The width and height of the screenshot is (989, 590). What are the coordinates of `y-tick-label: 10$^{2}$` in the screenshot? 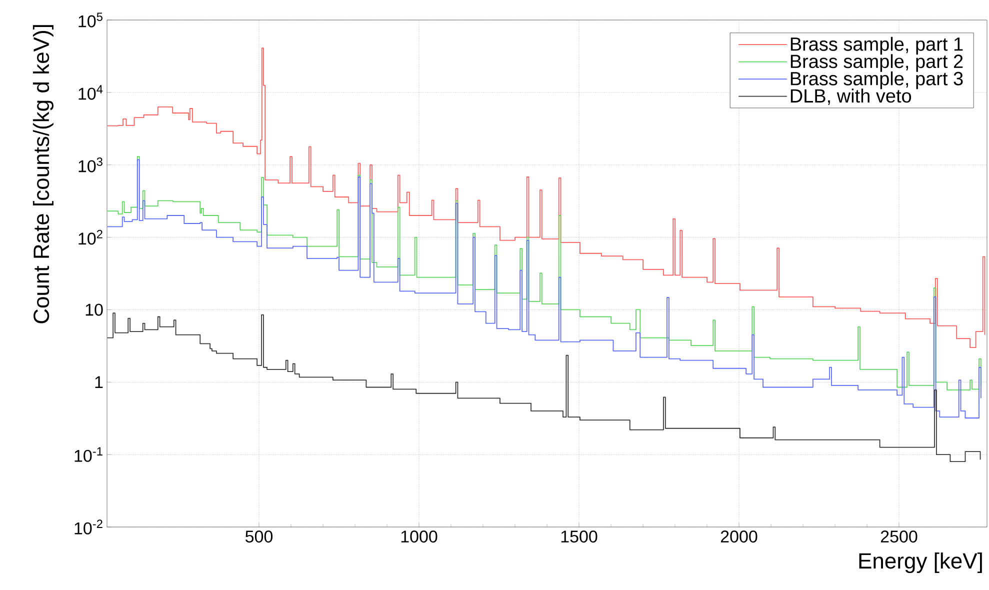 It's located at (90, 237).